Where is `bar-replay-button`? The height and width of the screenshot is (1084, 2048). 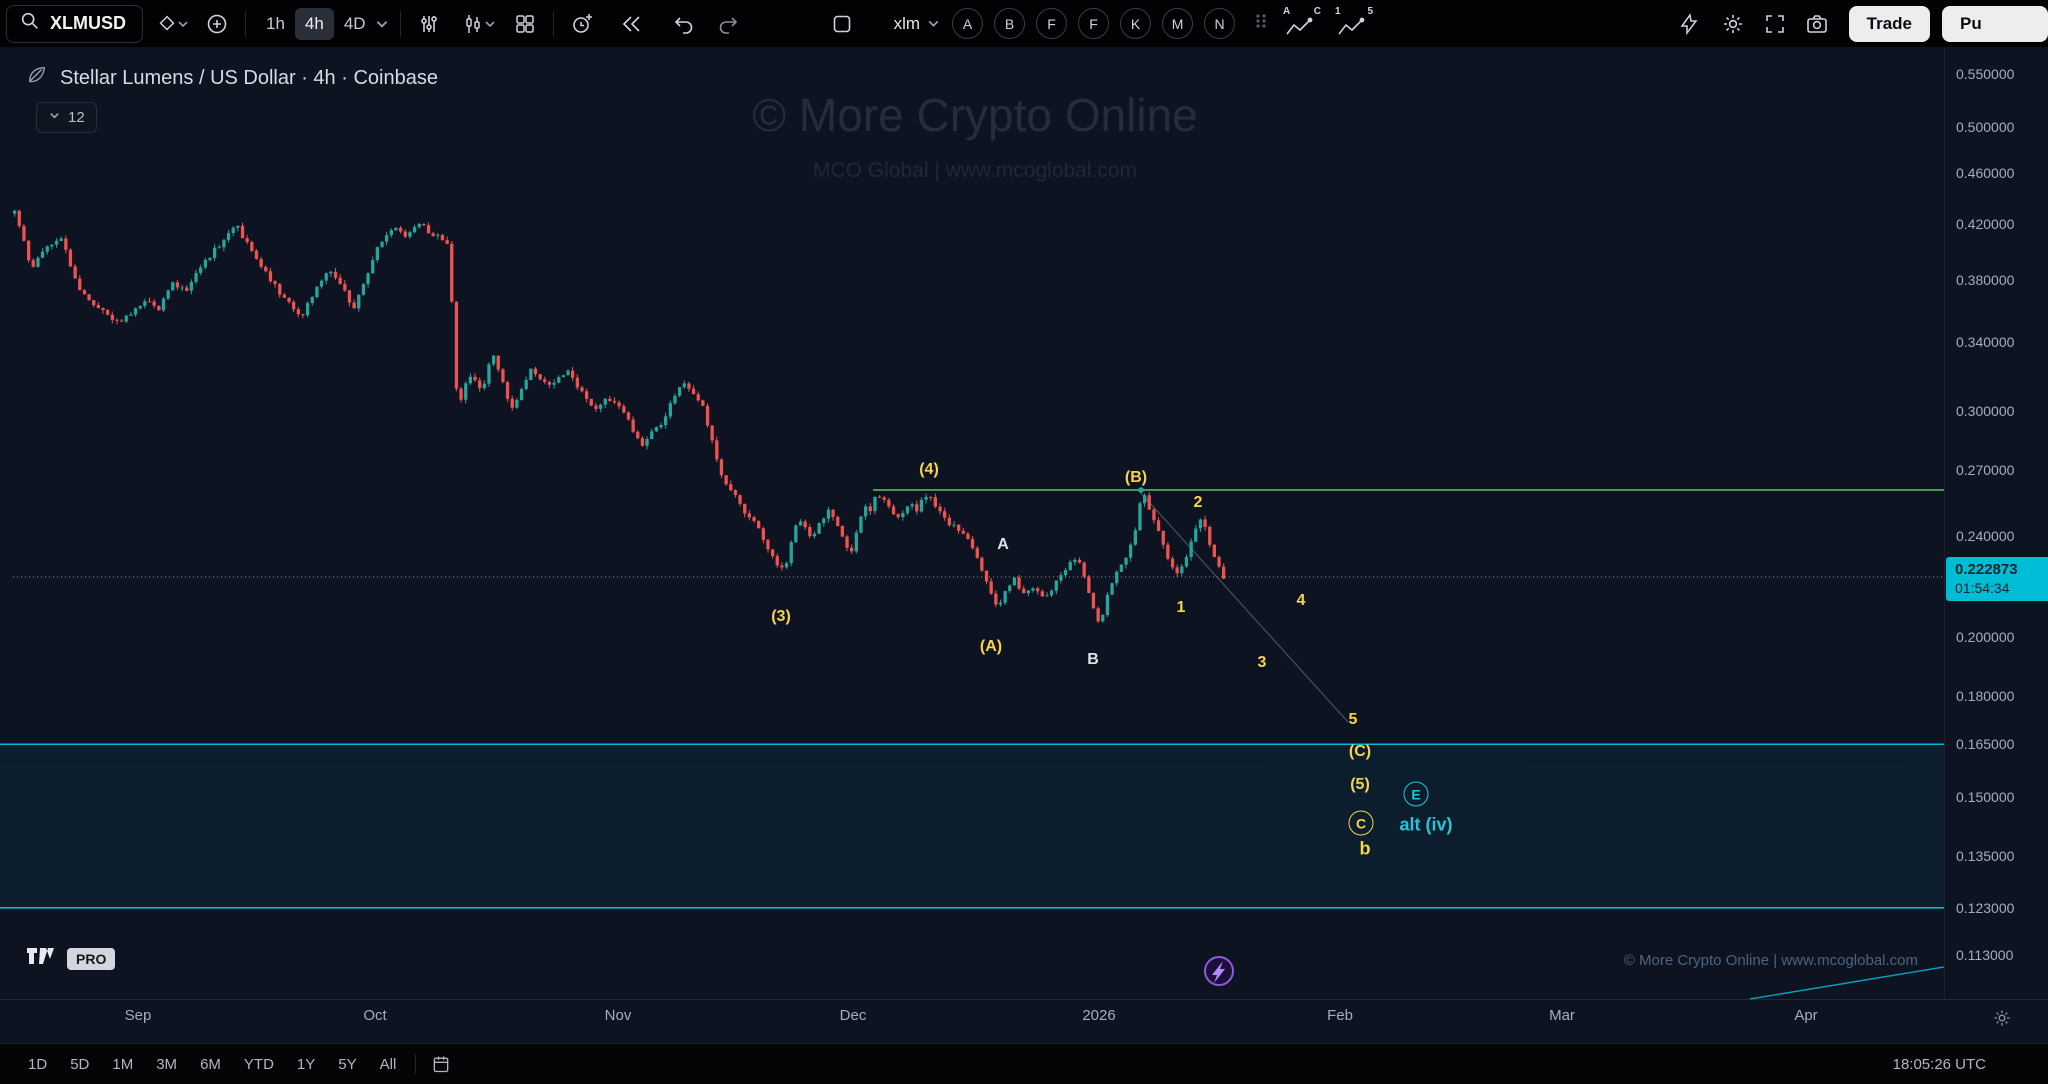
bar-replay-button is located at coordinates (632, 24).